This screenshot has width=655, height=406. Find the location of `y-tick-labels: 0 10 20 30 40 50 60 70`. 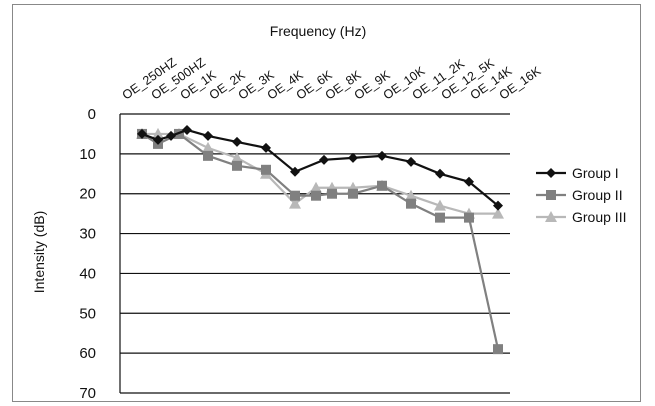

y-tick-labels: 0 10 20 30 40 50 60 70 is located at coordinates (87, 254).